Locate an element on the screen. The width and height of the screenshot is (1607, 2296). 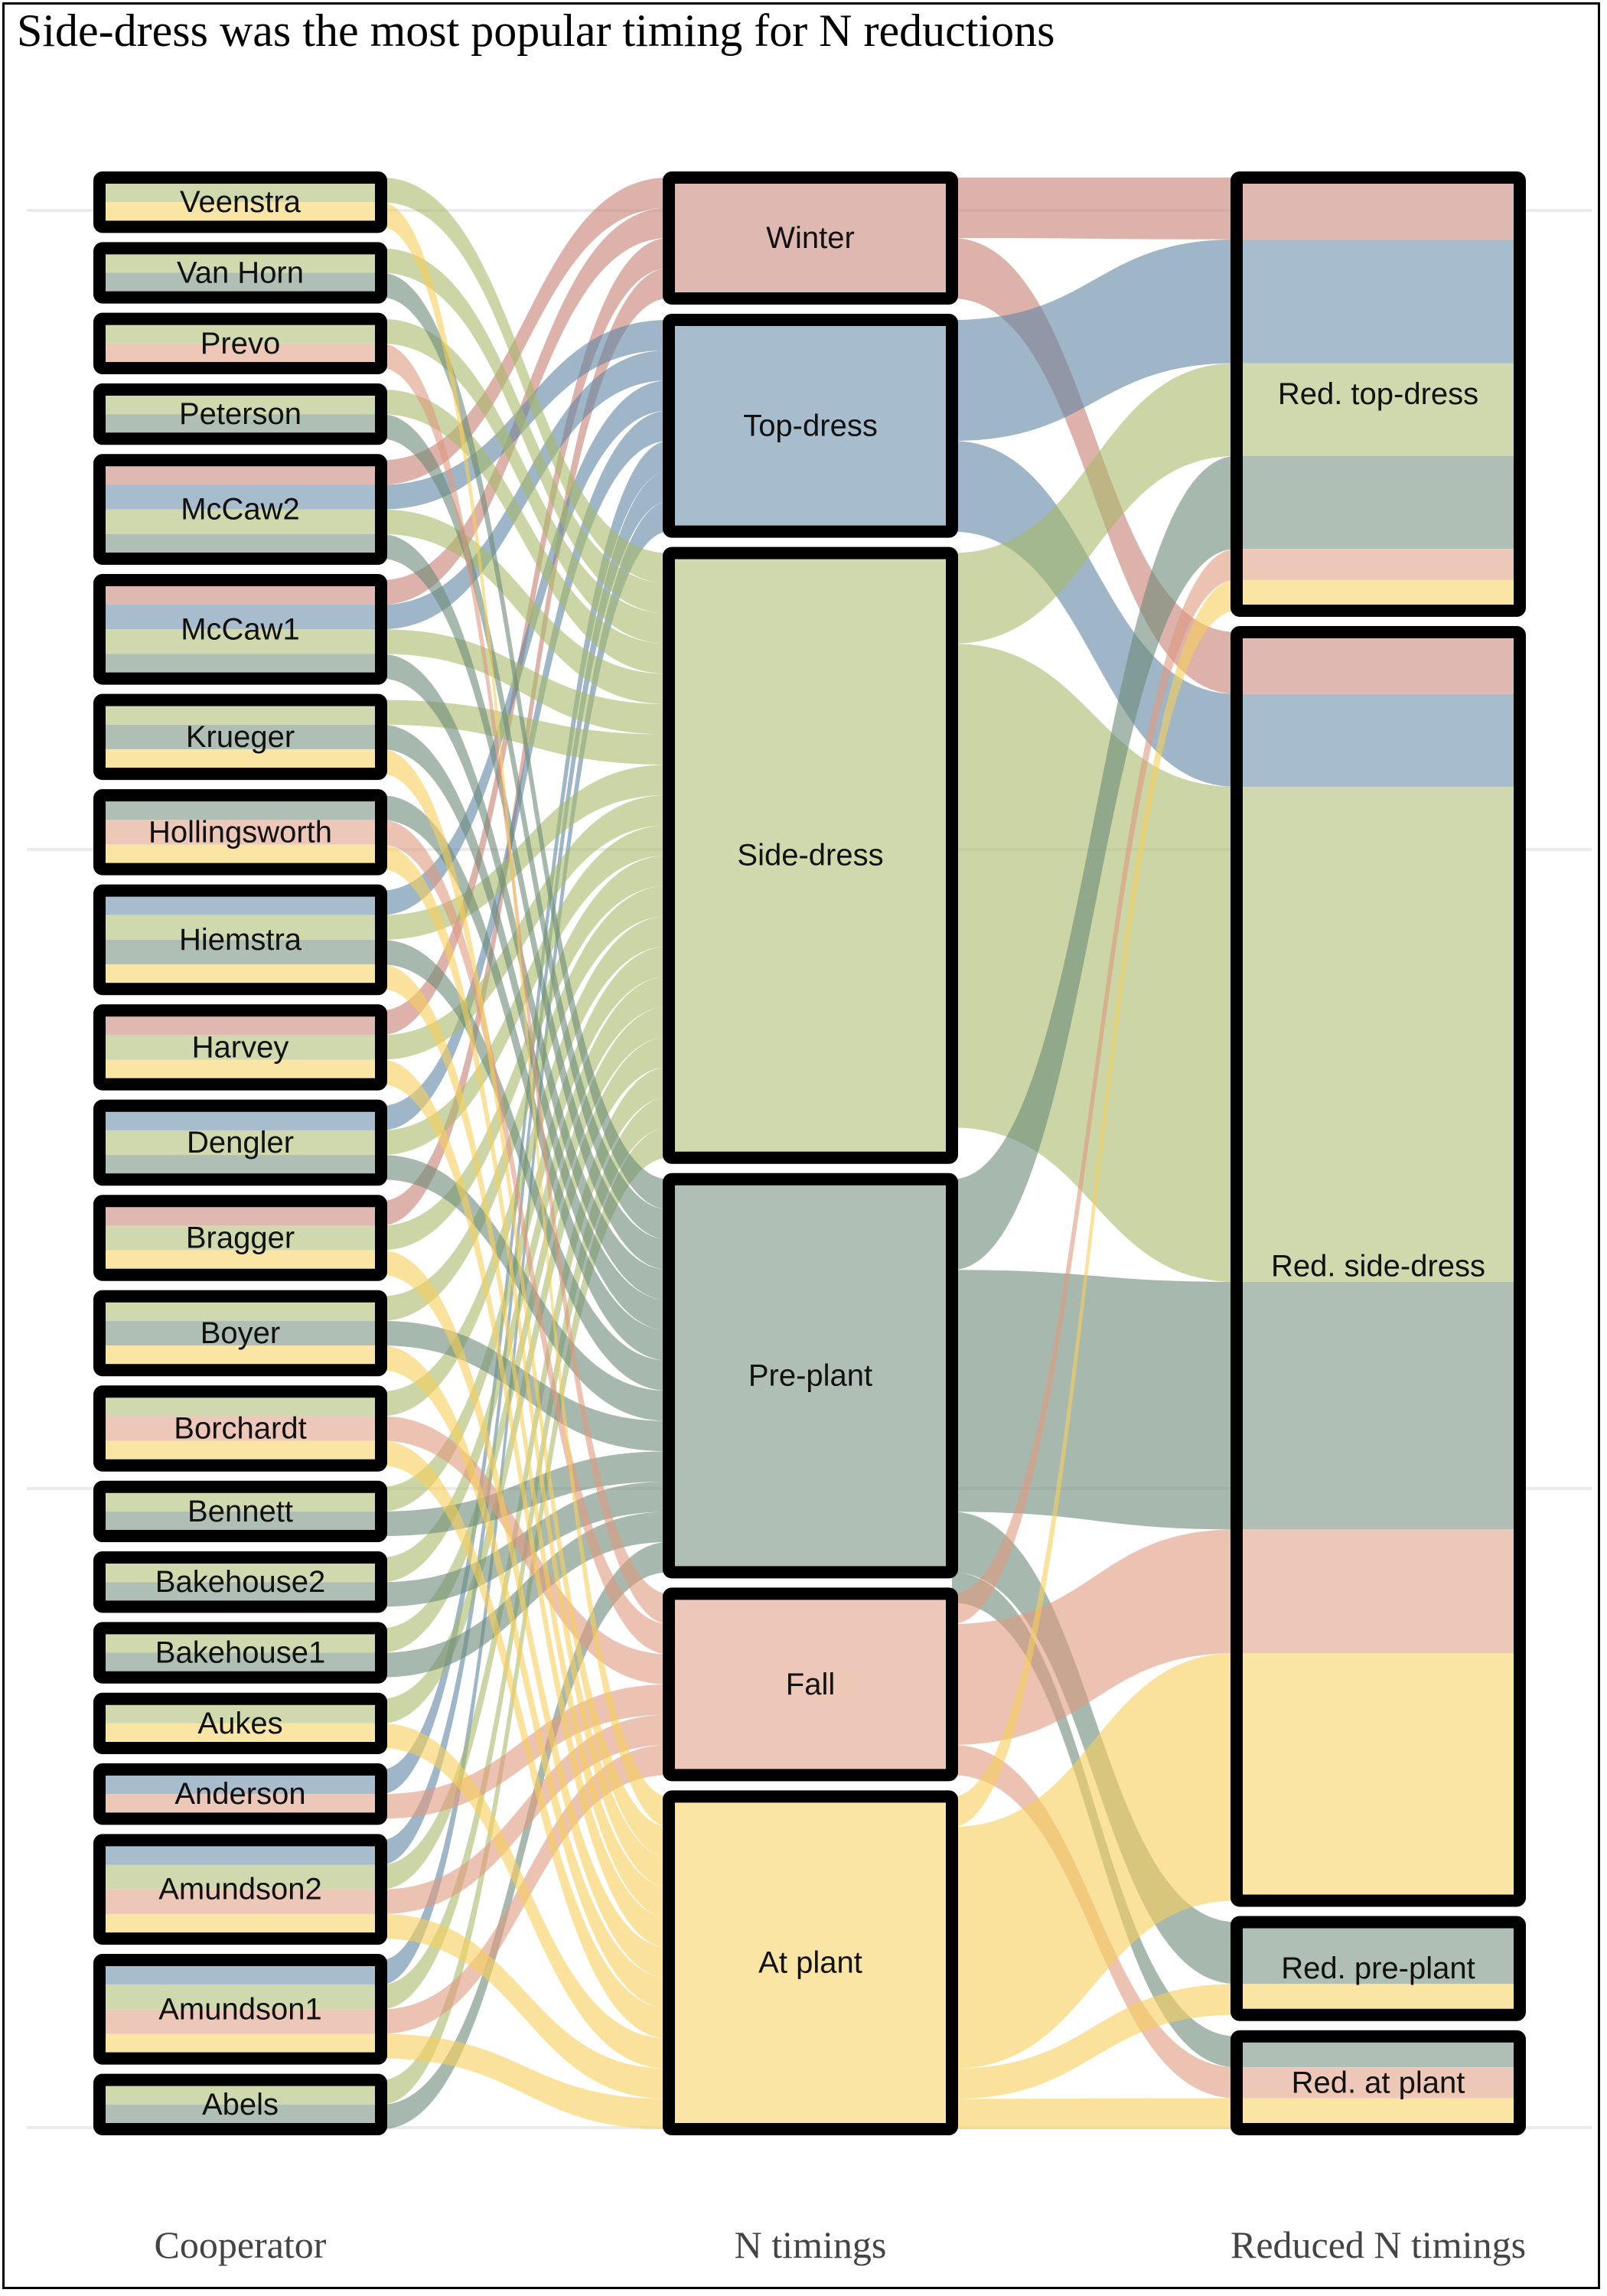
stratum-at-plant: At plant is located at coordinates (811, 1963).